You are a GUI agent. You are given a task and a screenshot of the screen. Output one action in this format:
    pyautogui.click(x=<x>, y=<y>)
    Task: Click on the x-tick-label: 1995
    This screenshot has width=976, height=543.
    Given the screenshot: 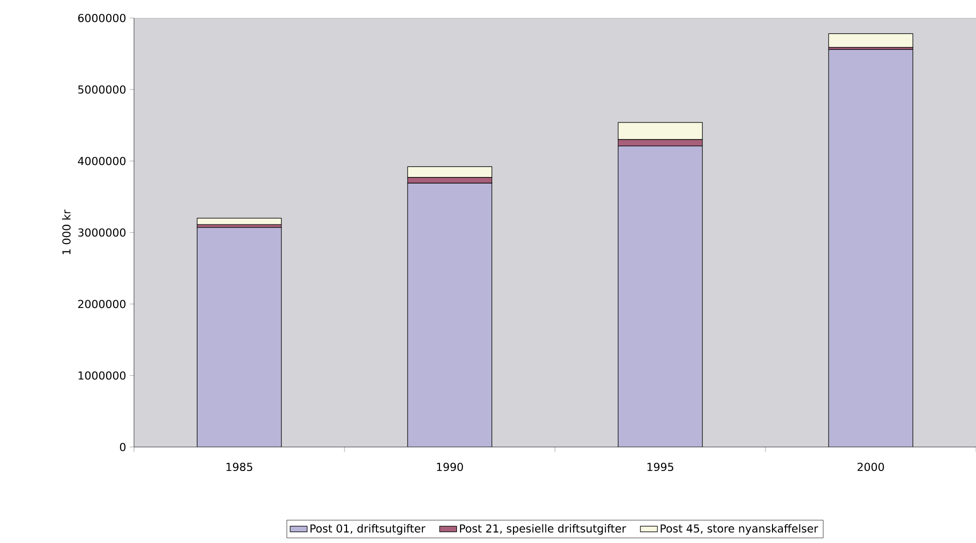 What is the action you would take?
    pyautogui.click(x=661, y=467)
    